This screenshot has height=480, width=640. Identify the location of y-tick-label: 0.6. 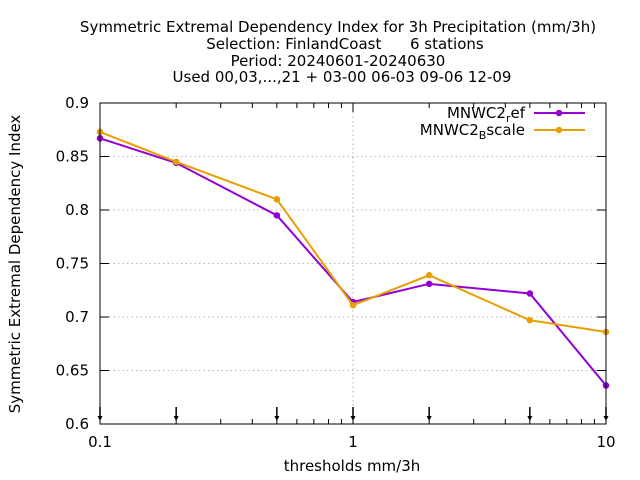
(77, 424).